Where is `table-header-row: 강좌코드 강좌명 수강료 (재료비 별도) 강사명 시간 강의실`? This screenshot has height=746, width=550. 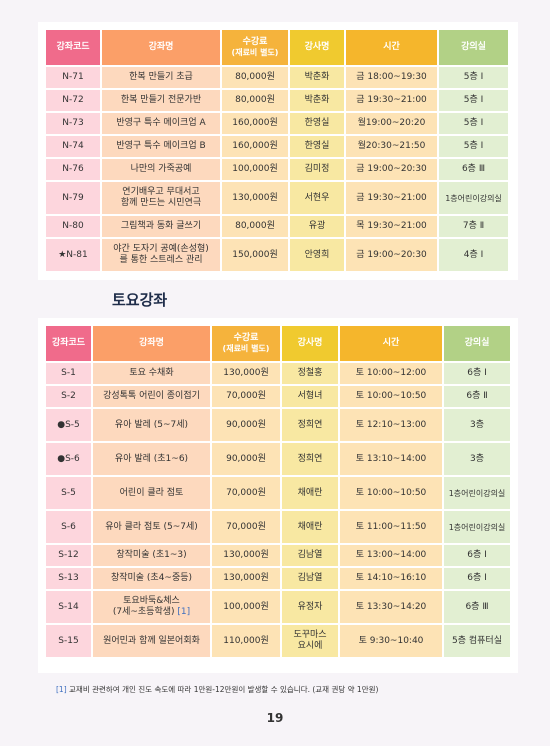
table-header-row: 강좌코드 강좌명 수강료 (재료비 별도) 강사명 시간 강의실 is located at coordinates (278, 343).